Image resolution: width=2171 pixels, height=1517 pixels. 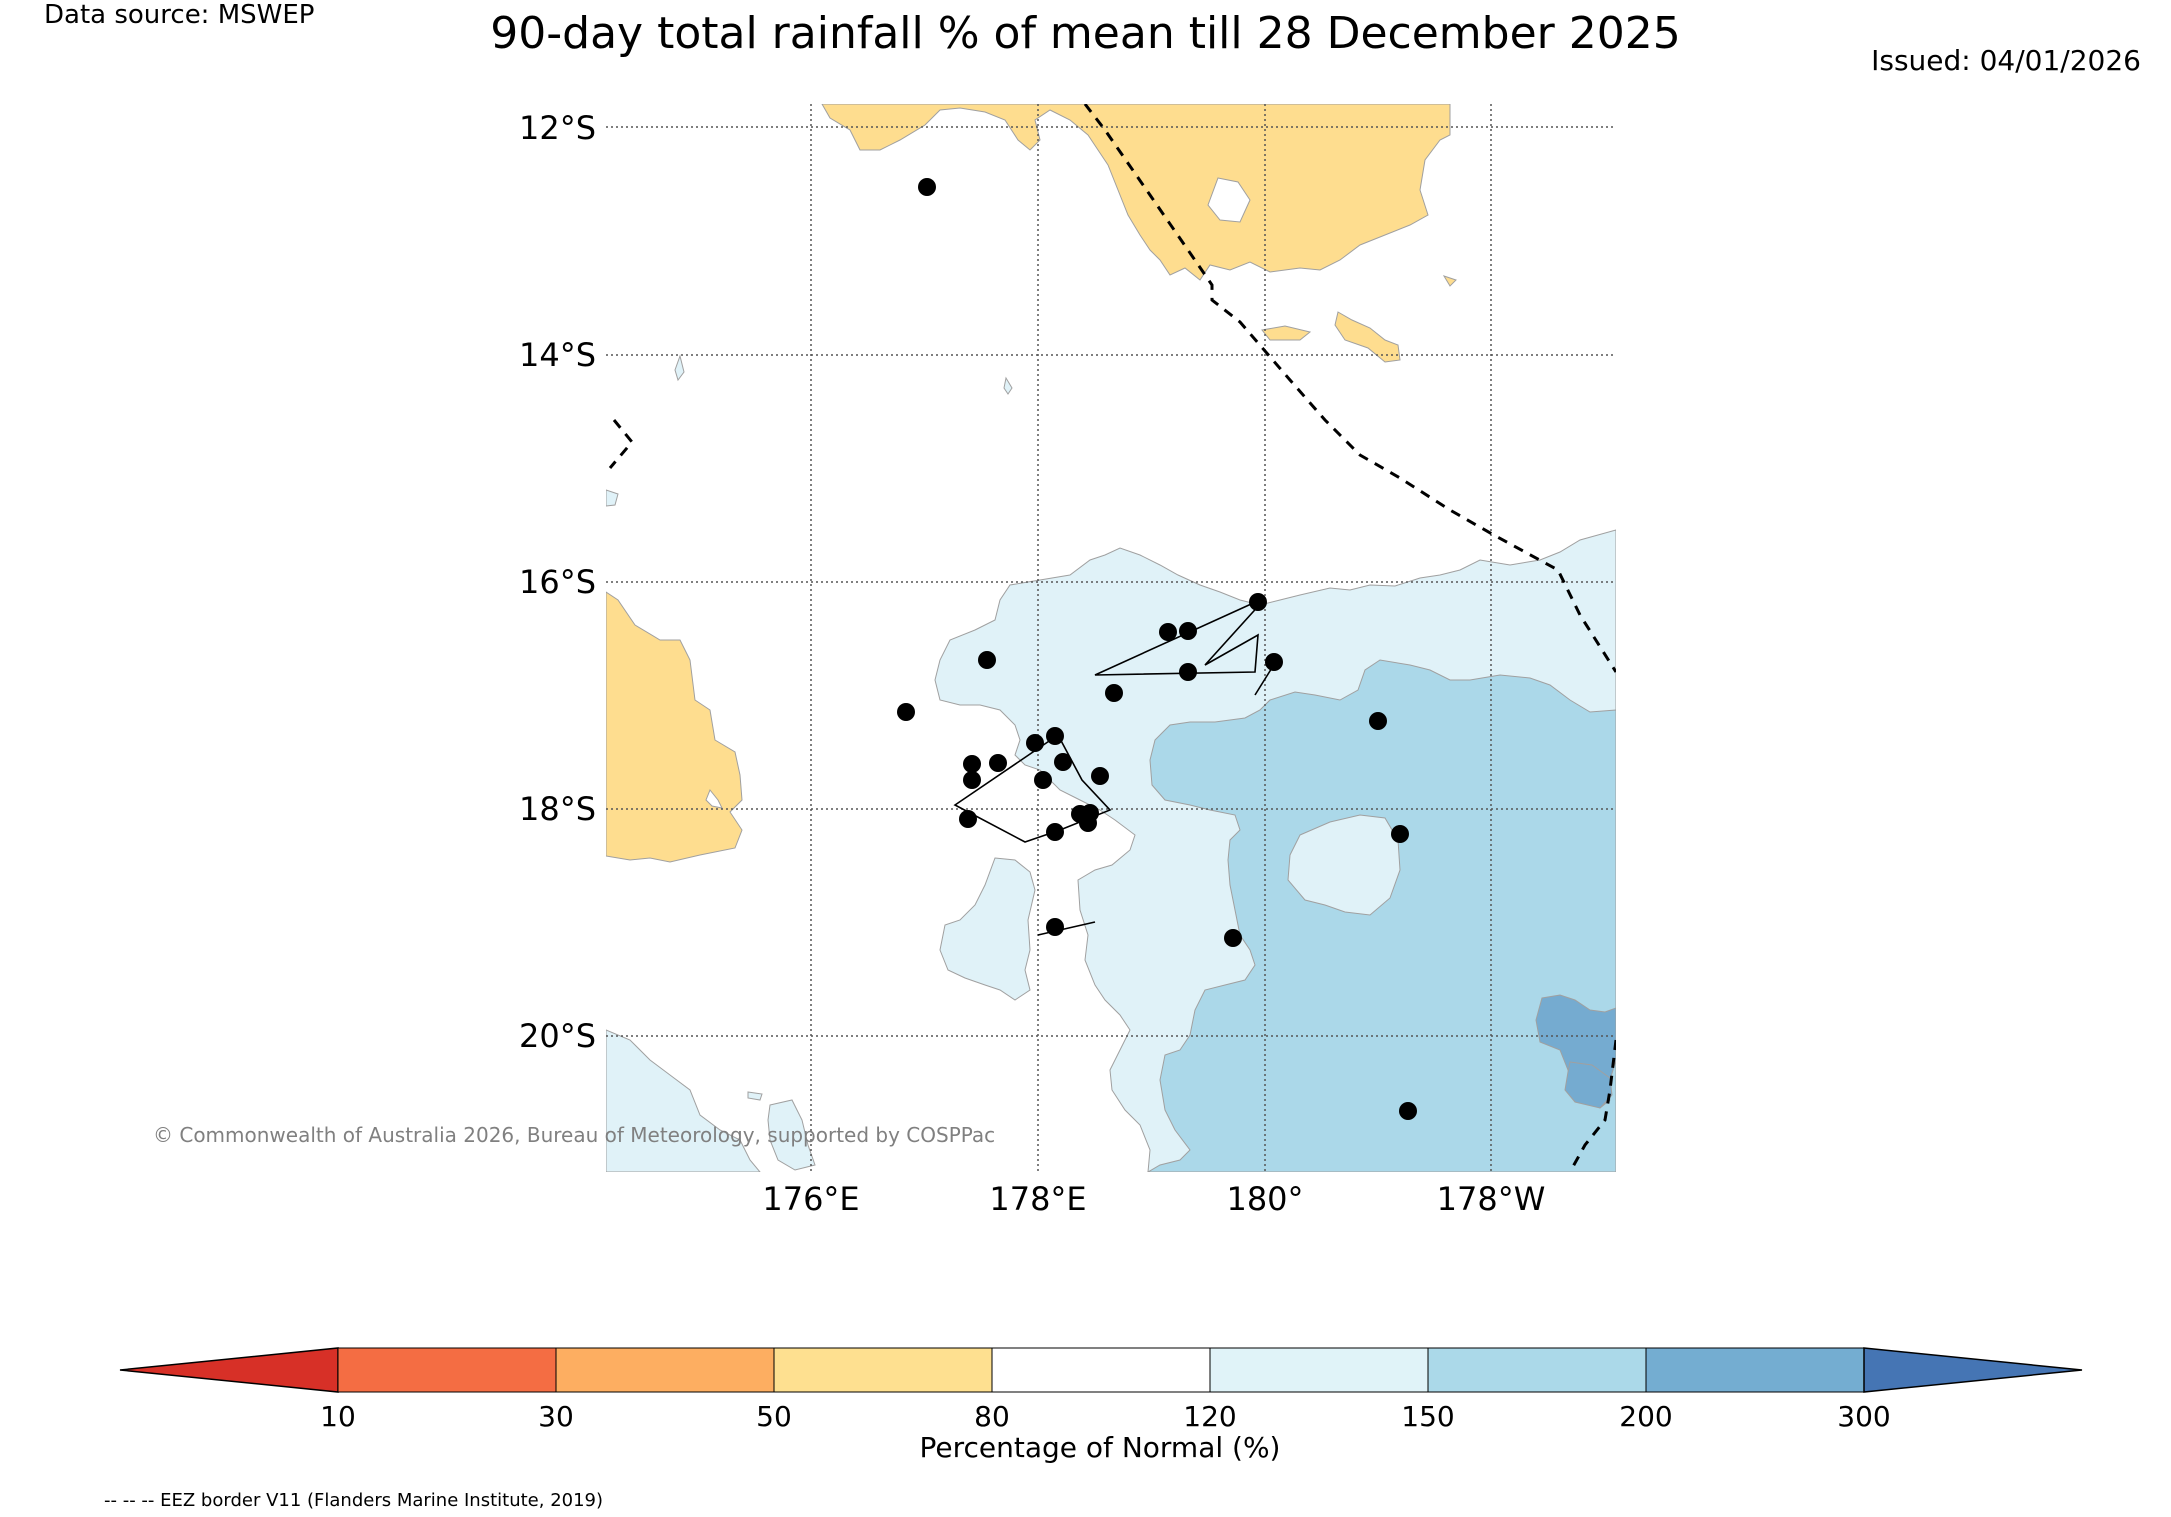 What do you see at coordinates (338, 1416) in the screenshot?
I see `colorbar-tick-10: 10` at bounding box center [338, 1416].